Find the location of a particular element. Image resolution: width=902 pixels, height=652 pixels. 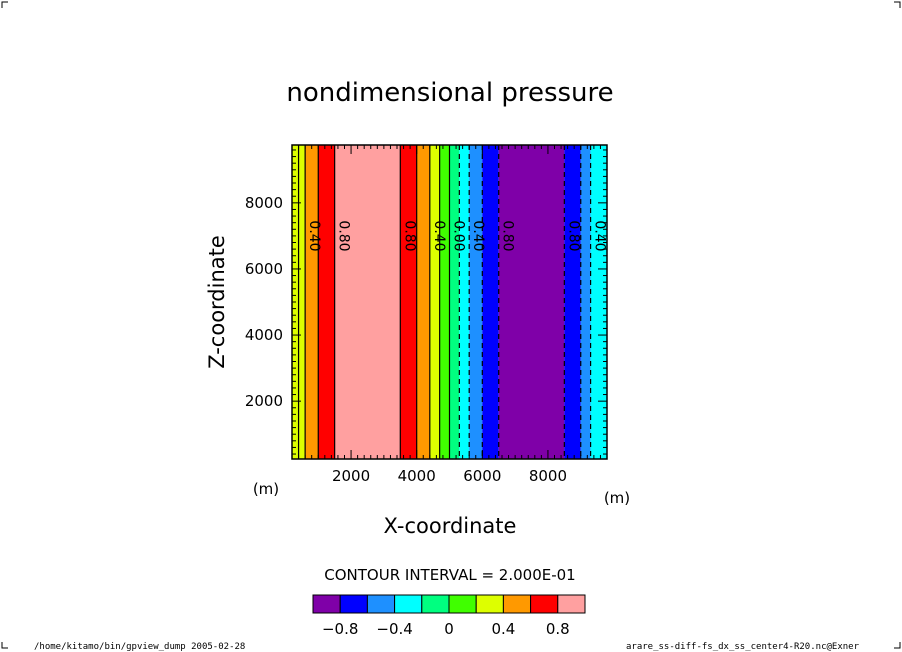

contour-label-12: 0.80 is located at coordinates (508, 235).